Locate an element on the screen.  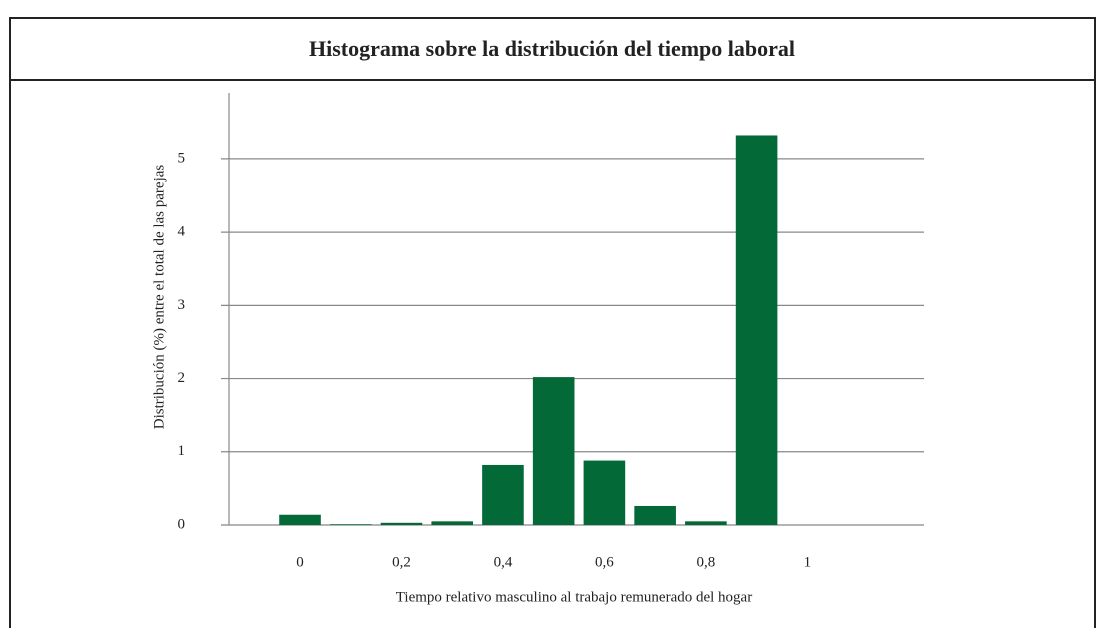
title-box is located at coordinates (552, 49).